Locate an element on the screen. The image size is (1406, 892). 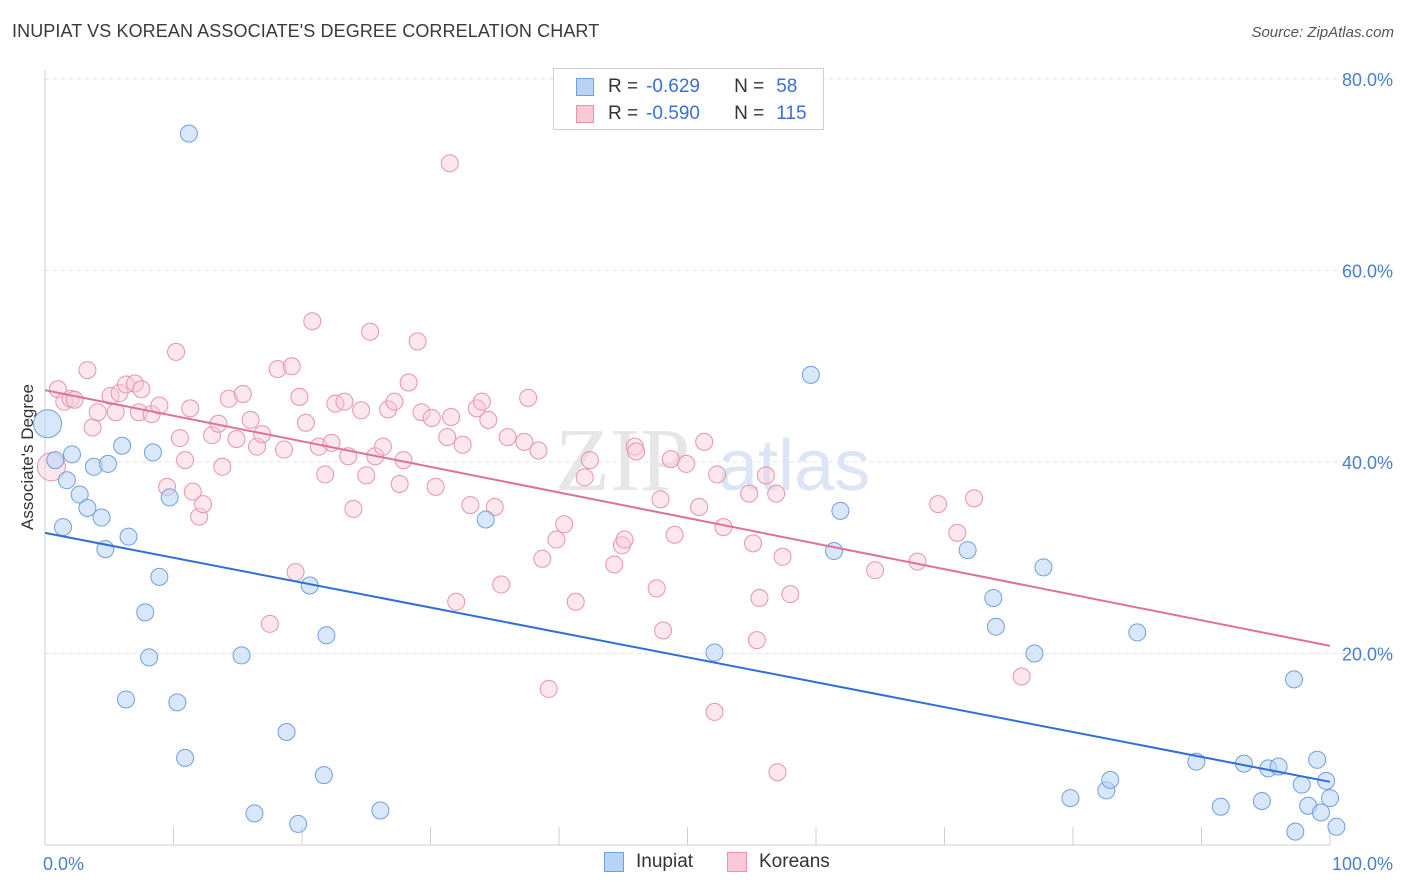
x-axis-ticks is located at coordinates (687, 836).